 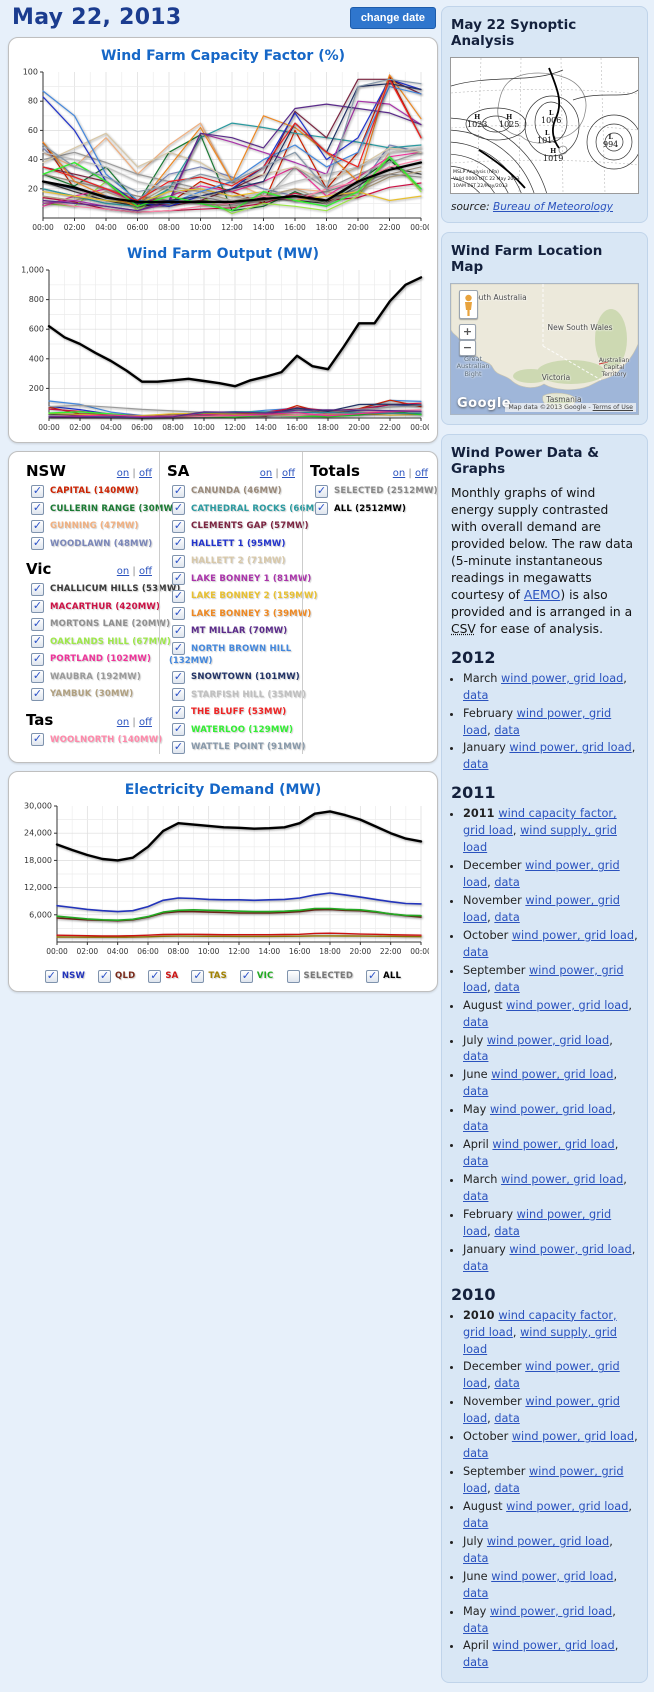 I want to click on bureau-of-meteorology-link: Bureau of Meteorology, so click(x=552, y=207).